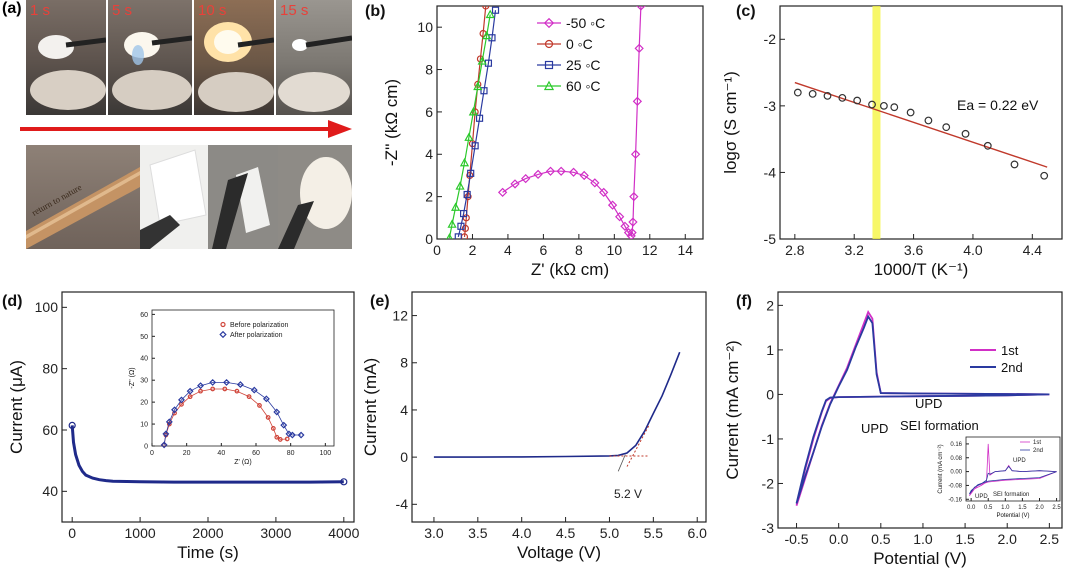 Image resolution: width=1080 pixels, height=577 pixels. What do you see at coordinates (610, 533) in the screenshot?
I see `x-tick-label: 5.0` at bounding box center [610, 533].